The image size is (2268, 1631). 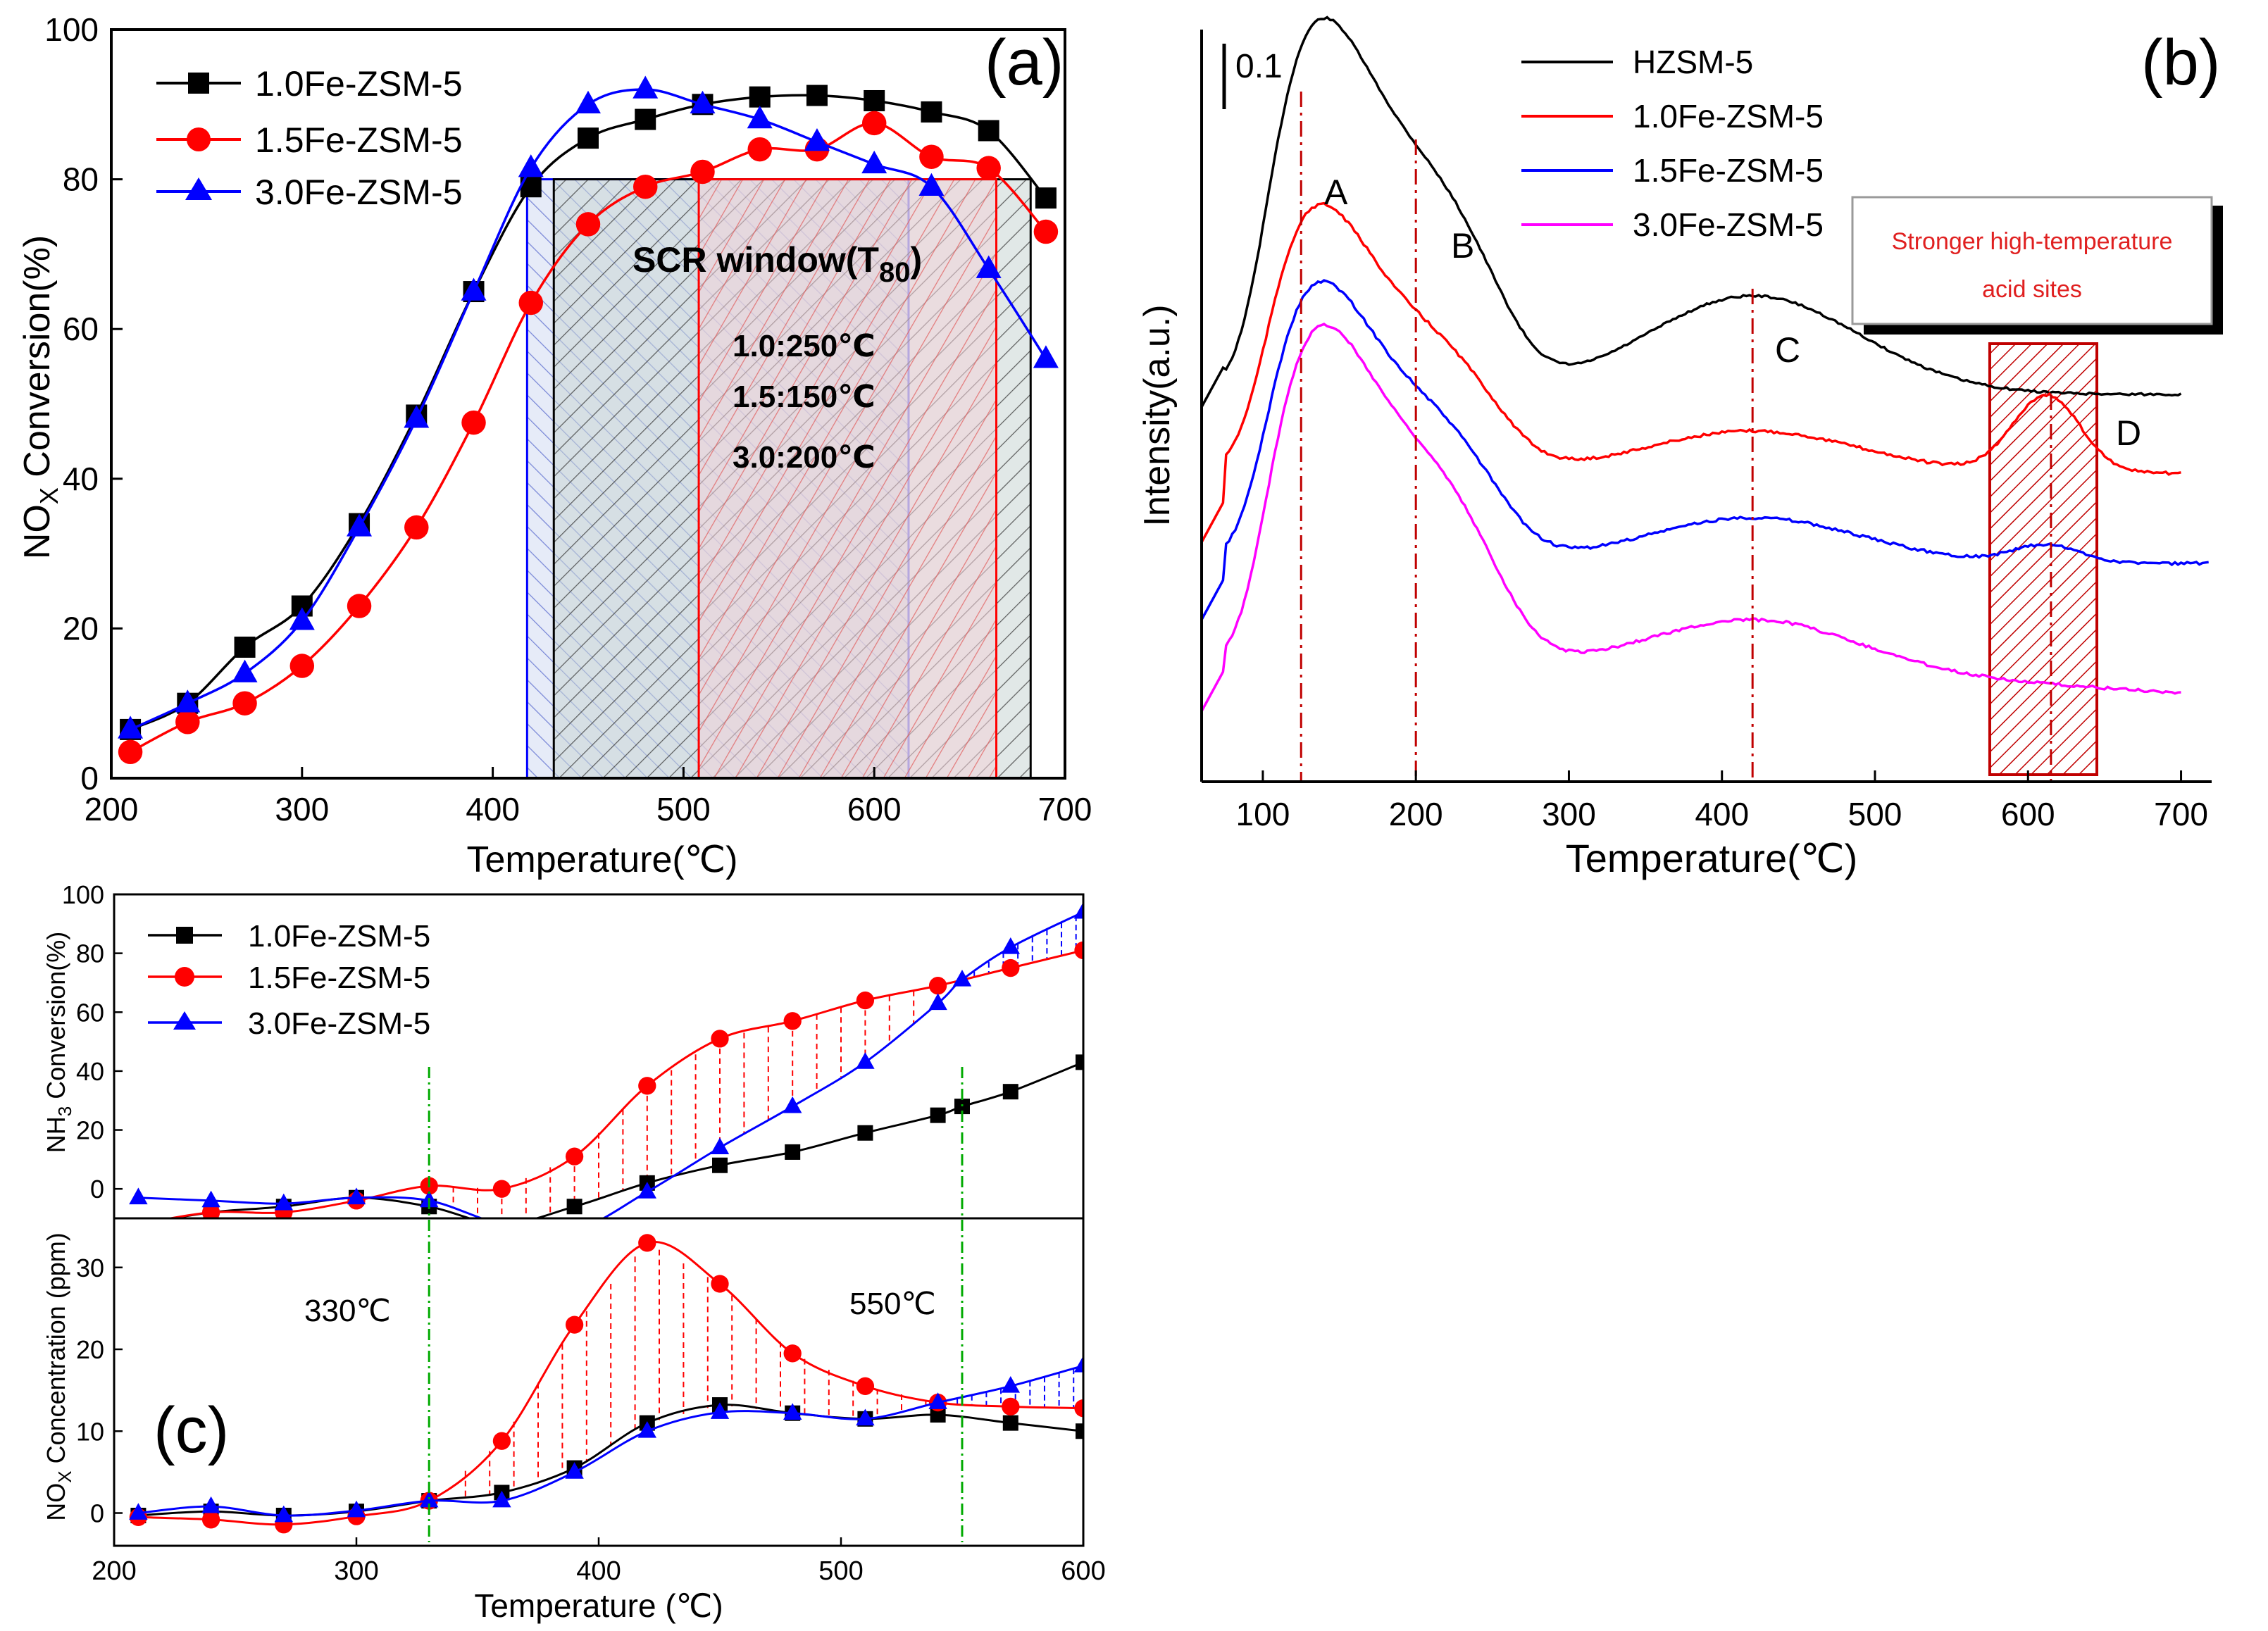 What do you see at coordinates (83, 894) in the screenshot?
I see `c-top-ytick-label-5: 100` at bounding box center [83, 894].